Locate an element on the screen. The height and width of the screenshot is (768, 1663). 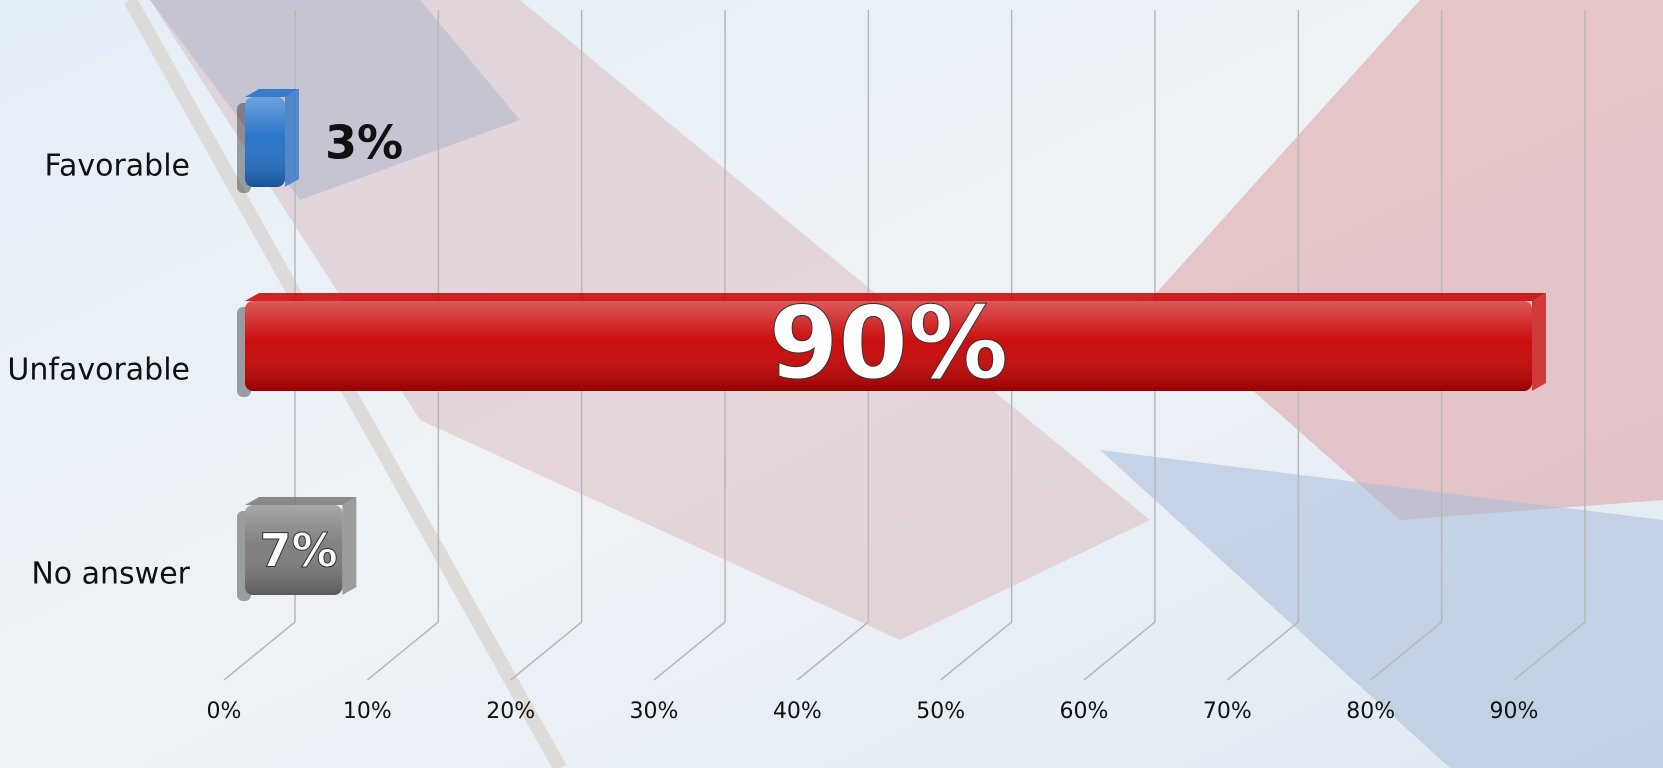
x-tick-label: 90% is located at coordinates (1514, 711).